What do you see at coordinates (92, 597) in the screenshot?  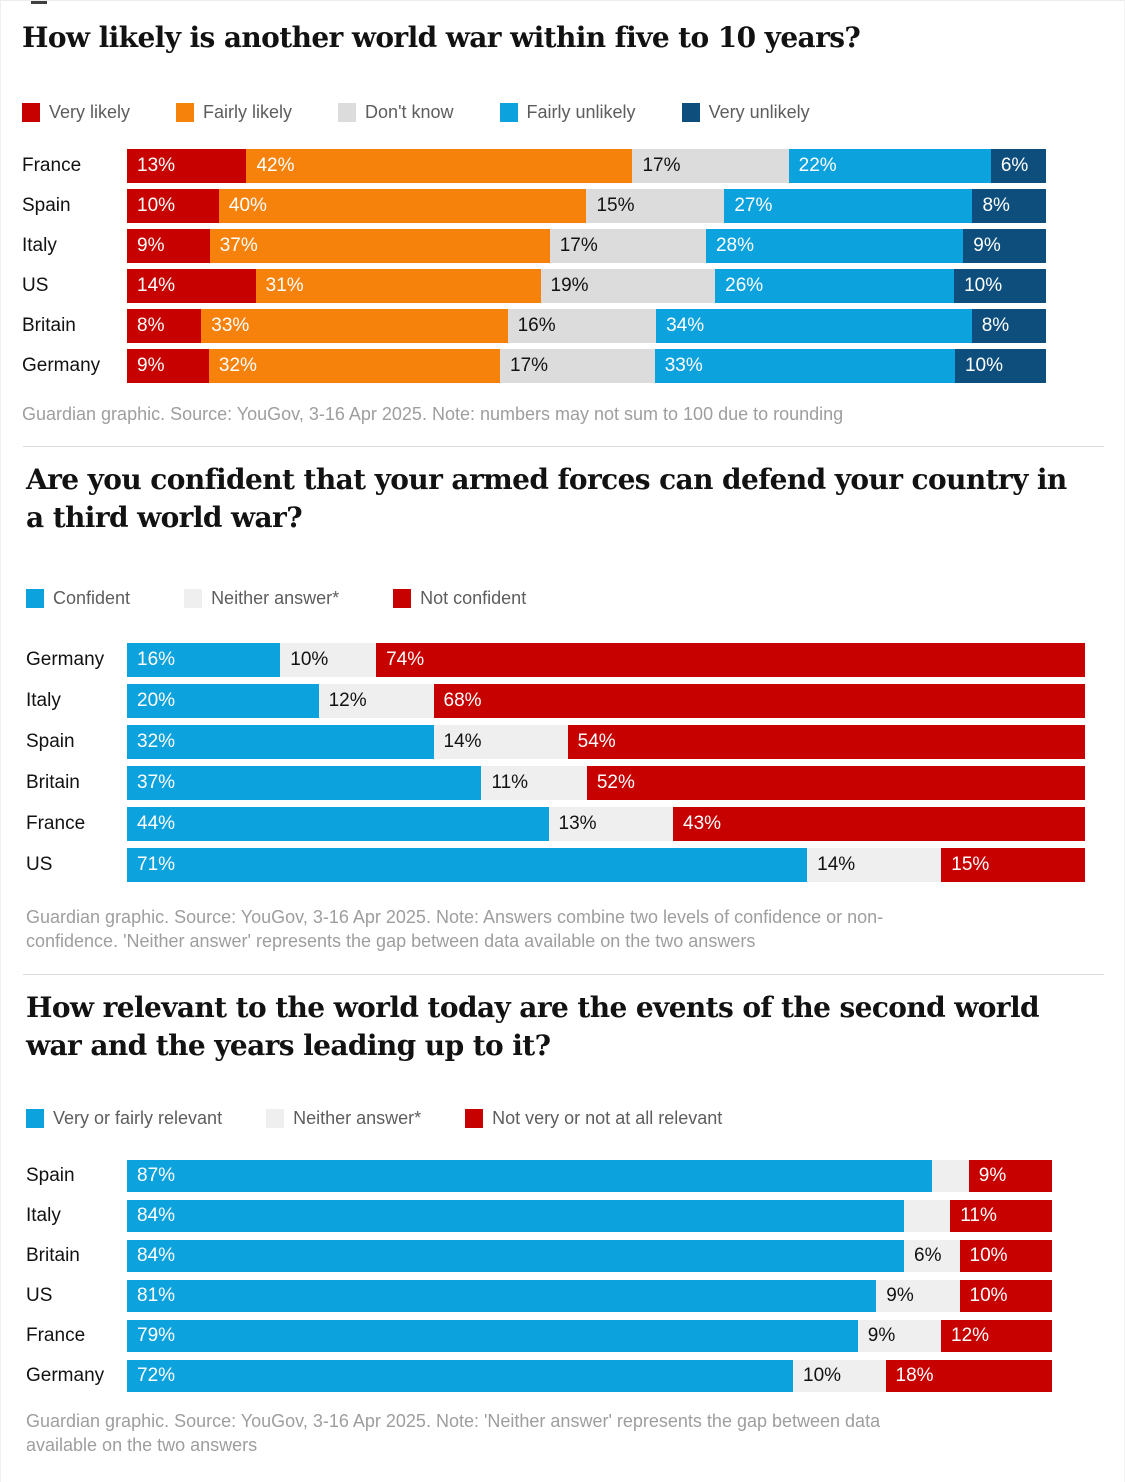 I see `legend-label: Confident` at bounding box center [92, 597].